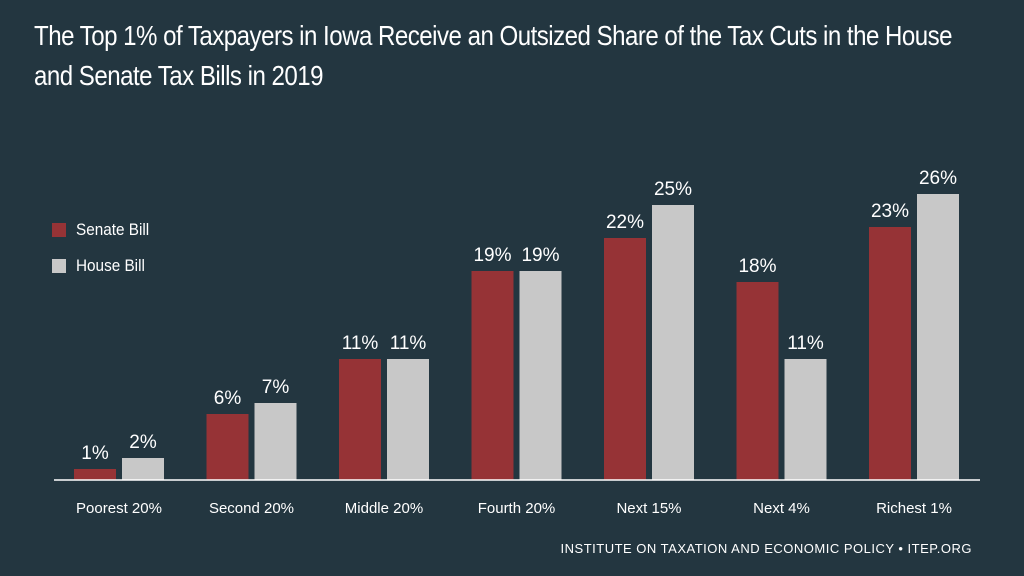  What do you see at coordinates (59, 230) in the screenshot?
I see `legend-swatch-senate` at bounding box center [59, 230].